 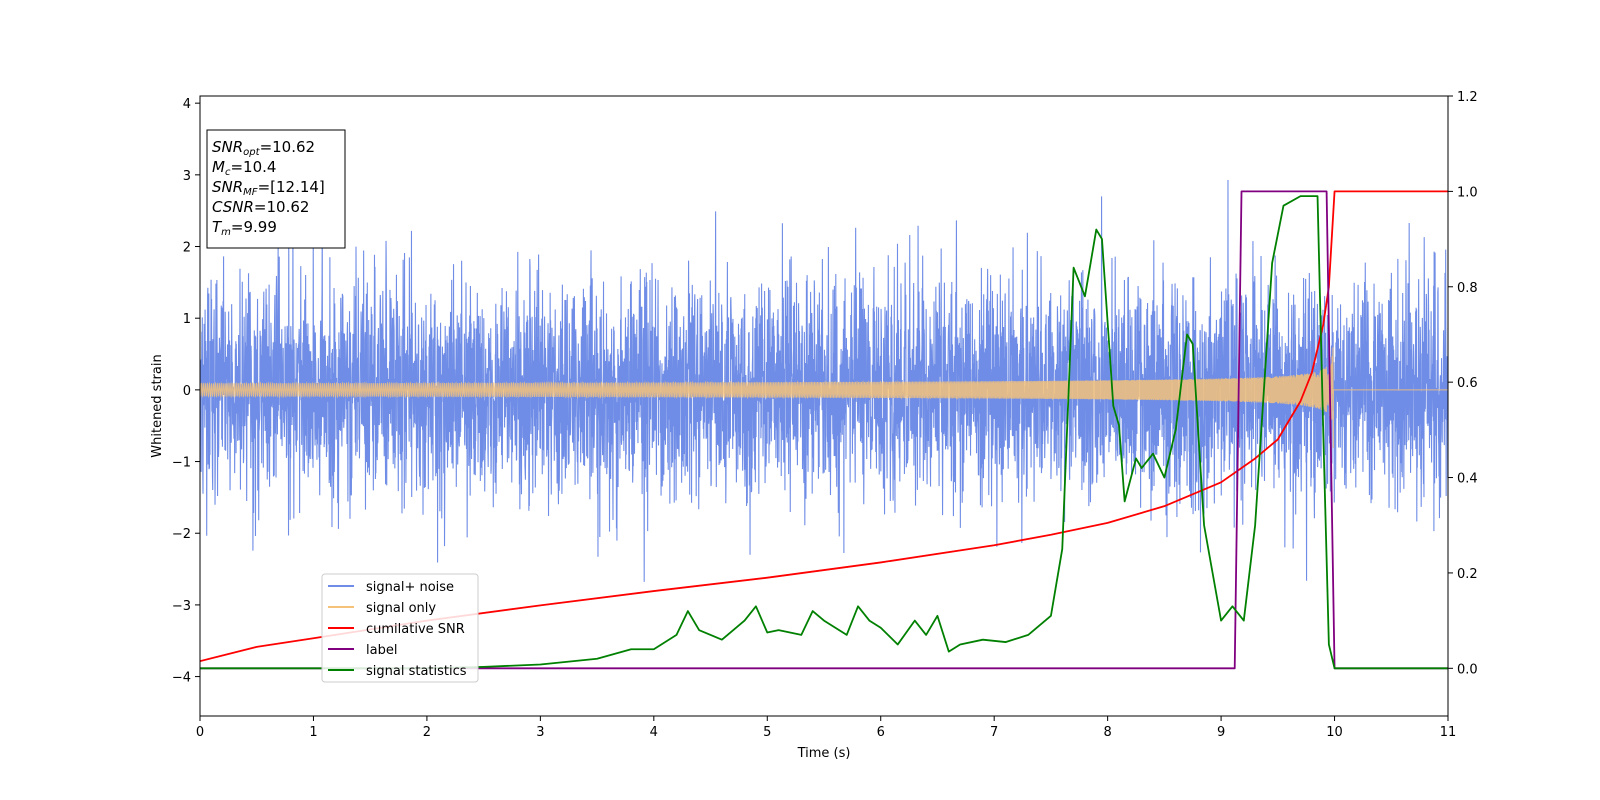 I want to click on y-tick-label: 1, so click(x=187, y=319).